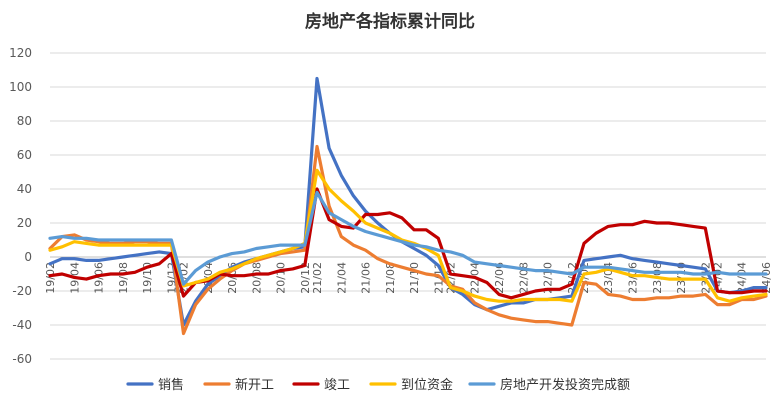 Image resolution: width=780 pixels, height=408 pixels. Describe the element at coordinates (337, 385) in the screenshot. I see `legend-label: 竣工` at that location.